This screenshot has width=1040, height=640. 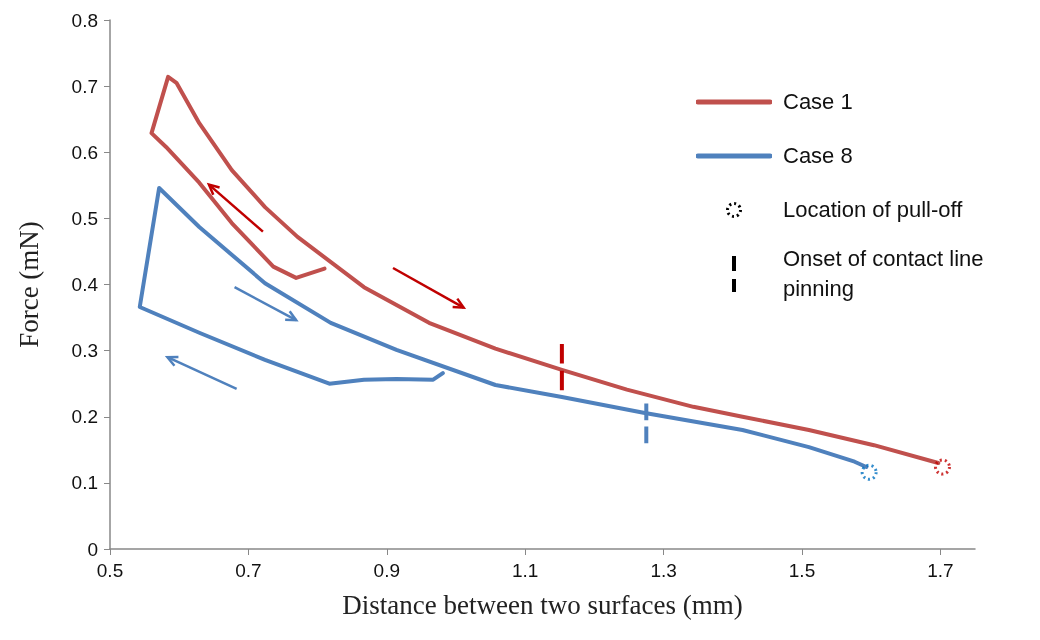 I want to click on y-tick-label: 0.2, so click(x=84, y=417).